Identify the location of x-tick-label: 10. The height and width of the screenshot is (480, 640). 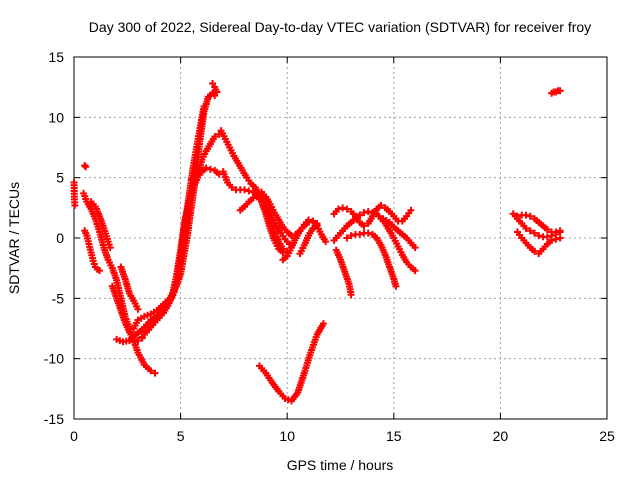
(287, 436).